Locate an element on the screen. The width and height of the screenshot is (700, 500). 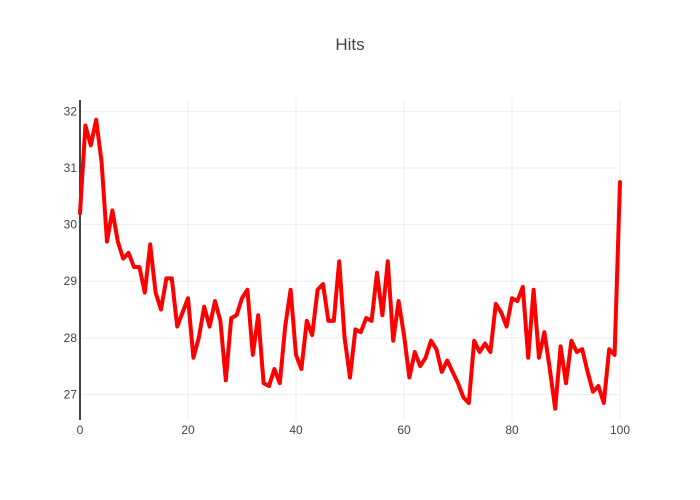
chart-title: Hits is located at coordinates (349, 44).